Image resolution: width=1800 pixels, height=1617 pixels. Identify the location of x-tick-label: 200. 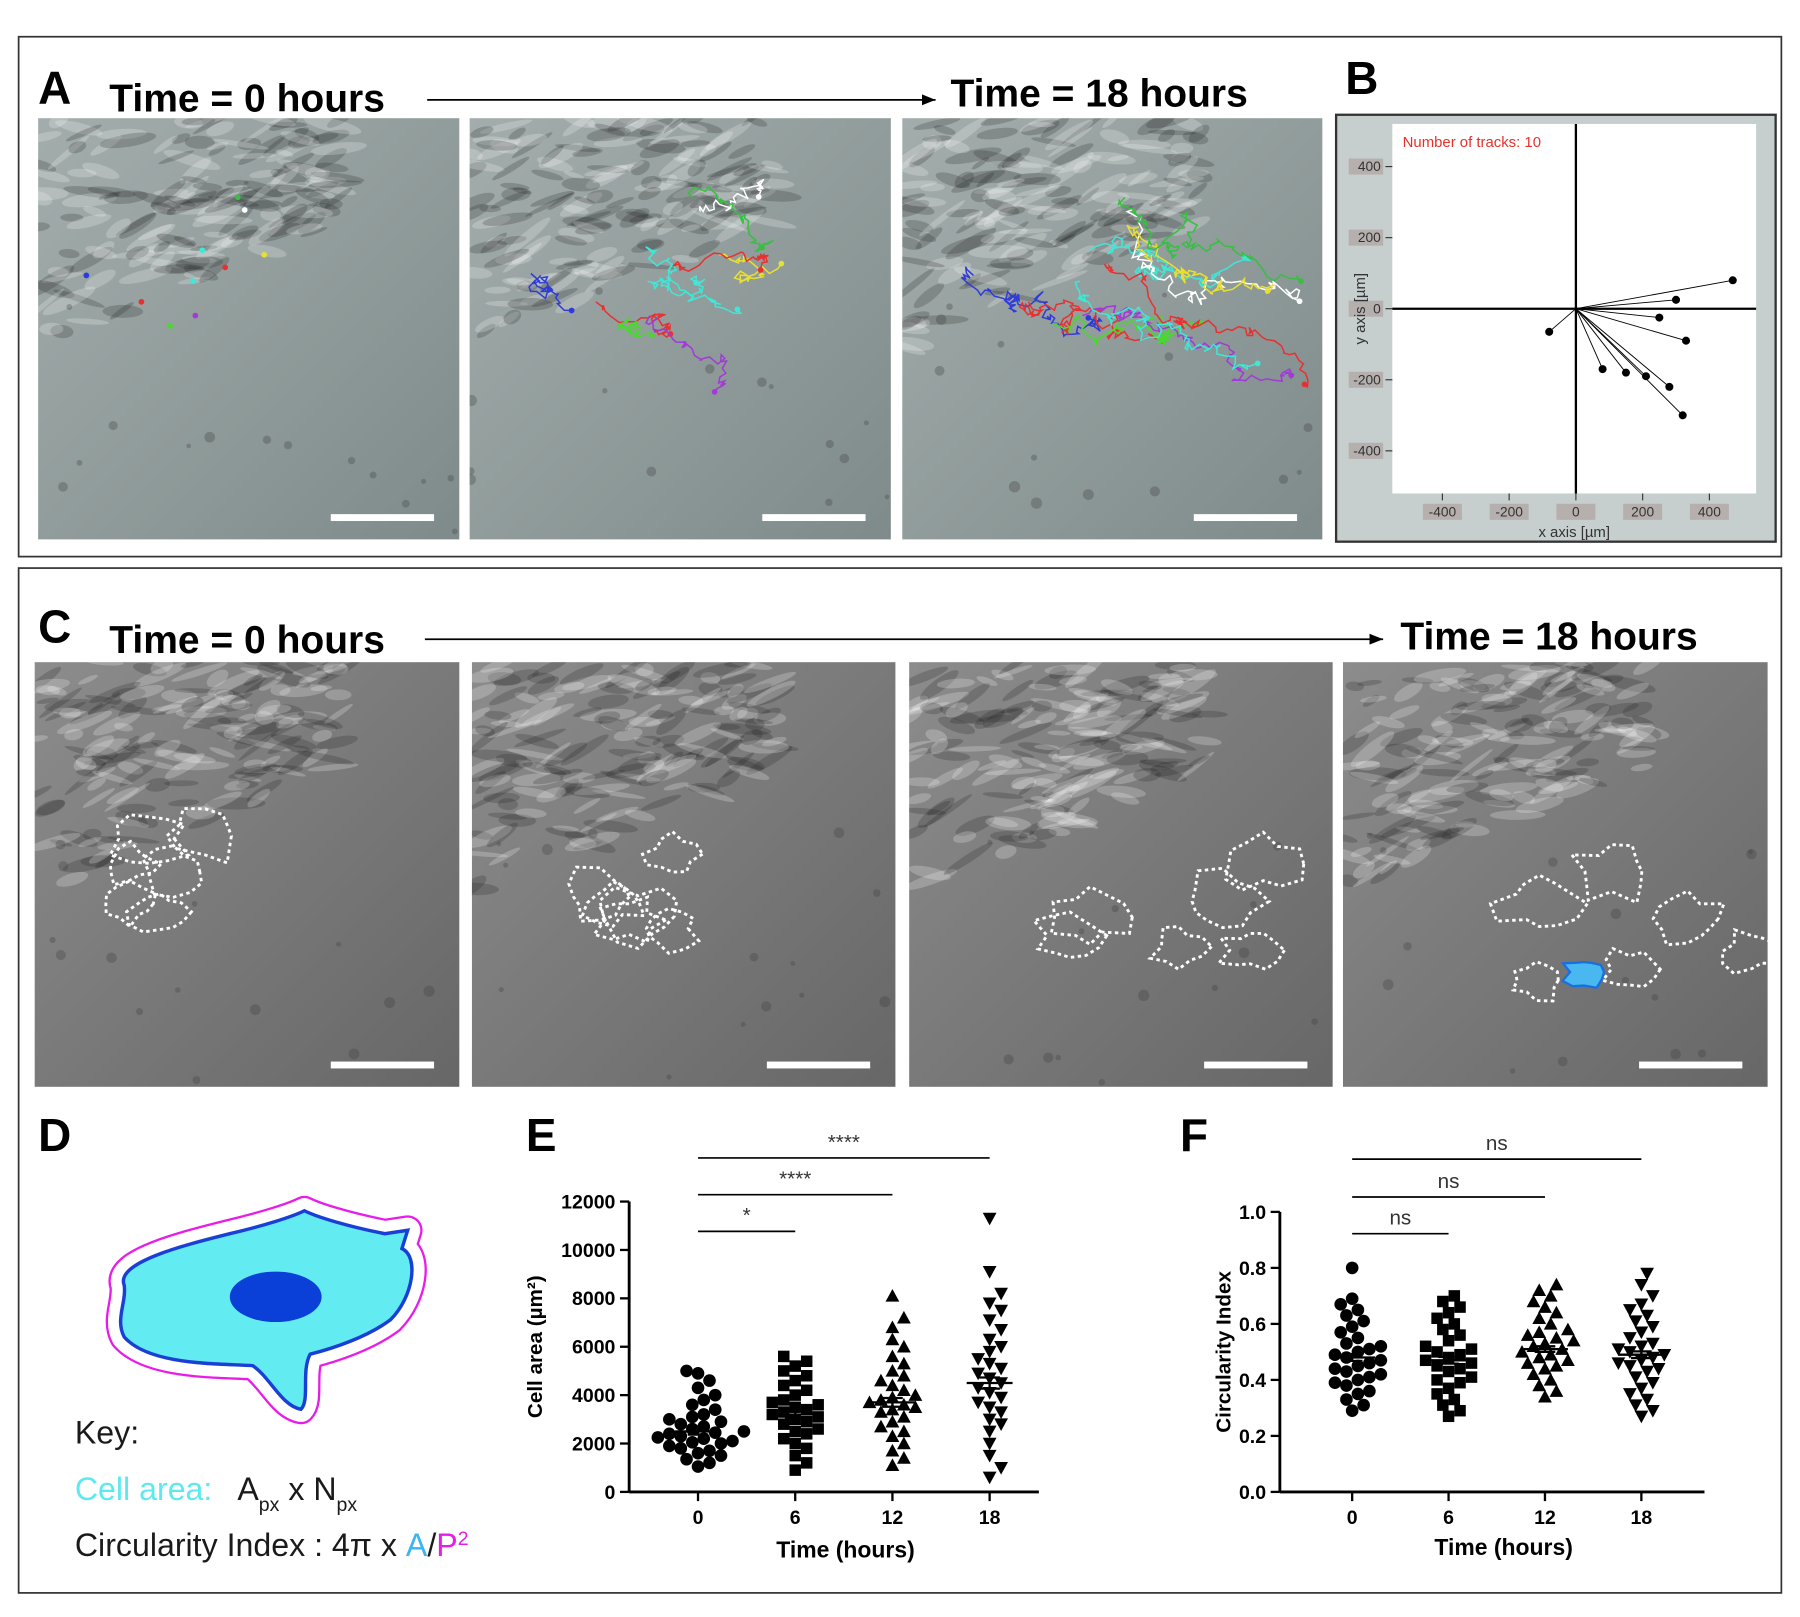
(1642, 511).